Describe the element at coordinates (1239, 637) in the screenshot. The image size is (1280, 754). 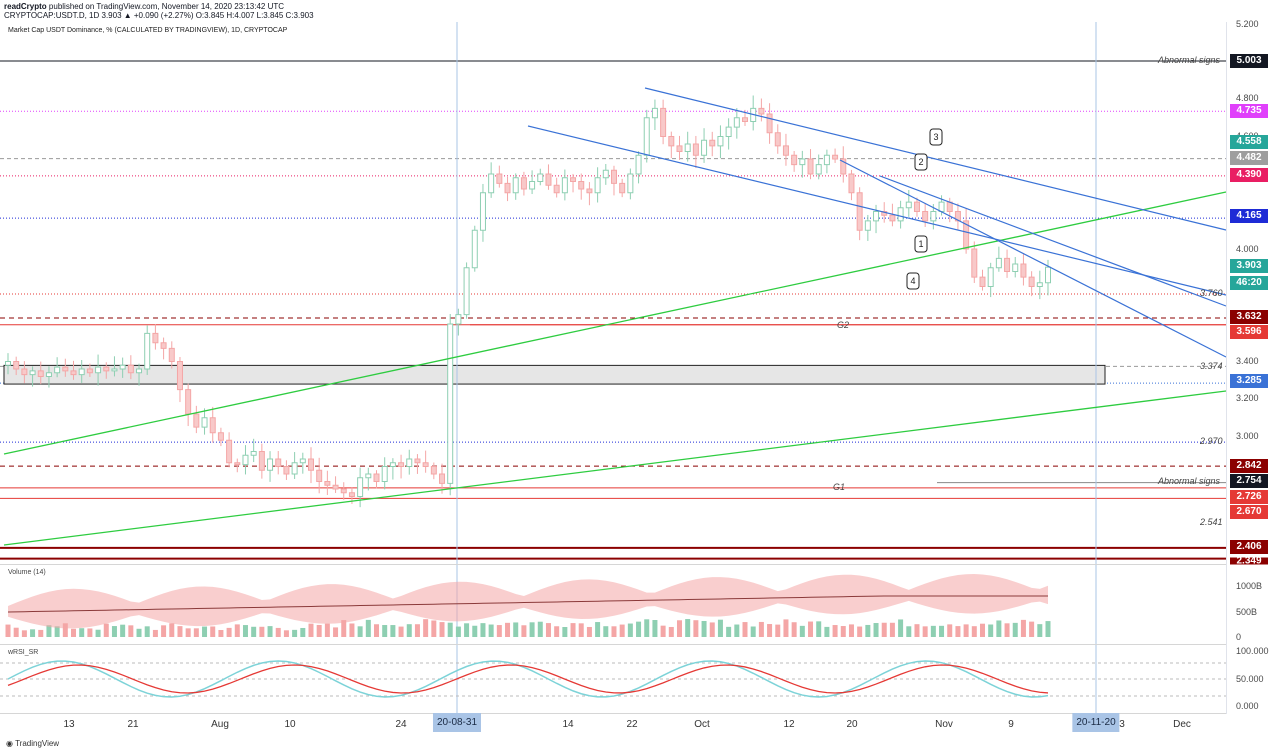
I see `volume-tick: 0` at that location.